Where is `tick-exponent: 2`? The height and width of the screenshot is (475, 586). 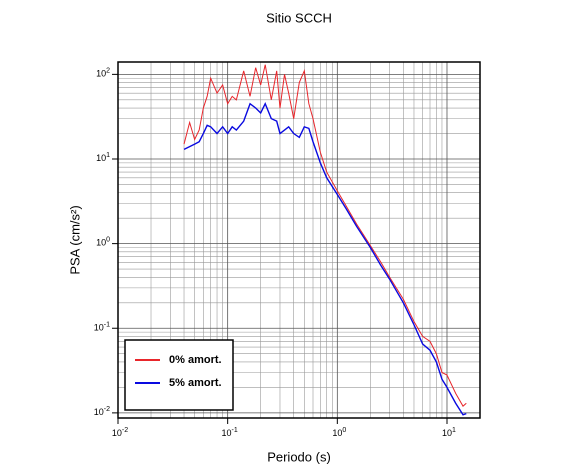 tick-exponent: 2 is located at coordinates (108, 70).